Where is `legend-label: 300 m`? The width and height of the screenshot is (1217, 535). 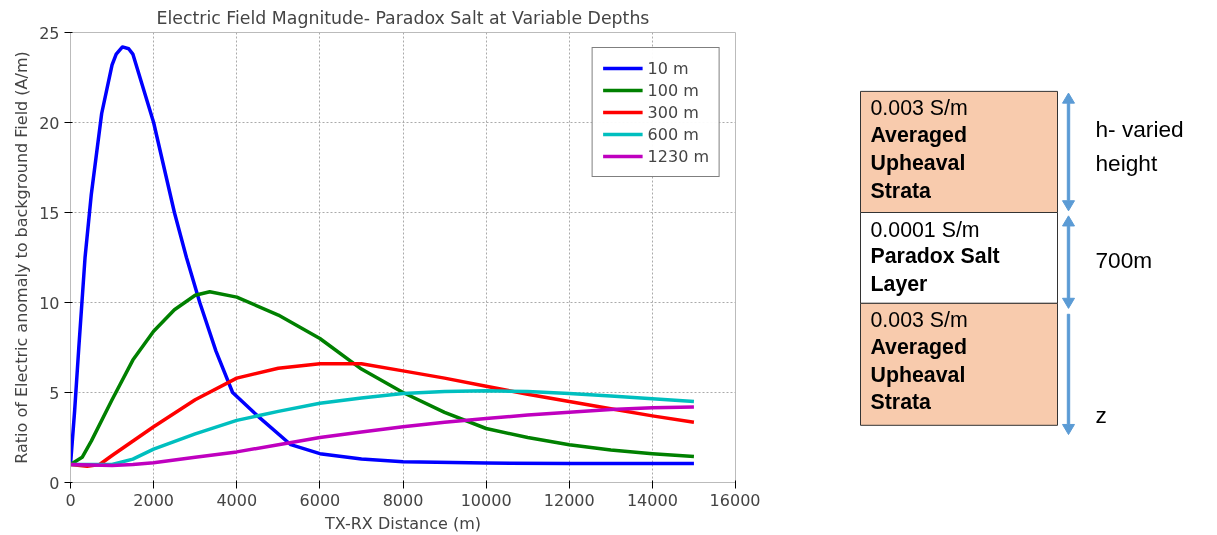
legend-label: 300 m is located at coordinates (673, 112).